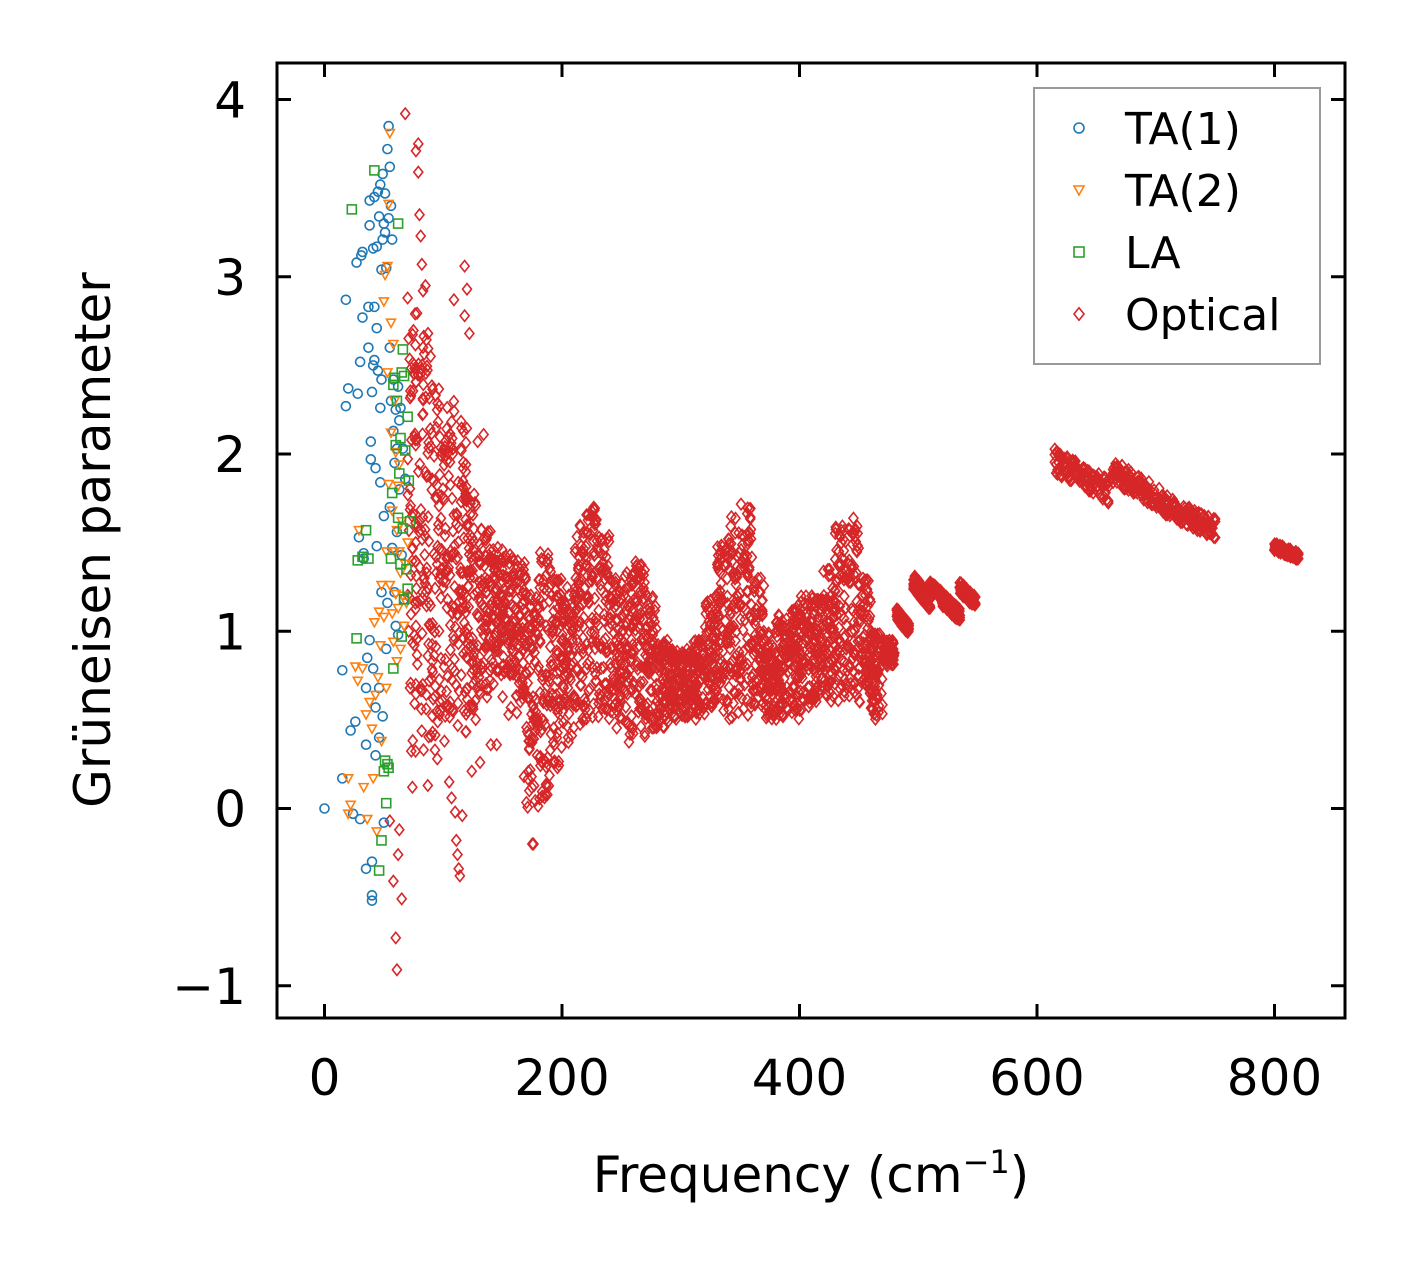 Image resolution: width=1406 pixels, height=1267 pixels. Describe the element at coordinates (1176, 222) in the screenshot. I see `legend-items: TA(1) TA(2) LA Optical` at that location.